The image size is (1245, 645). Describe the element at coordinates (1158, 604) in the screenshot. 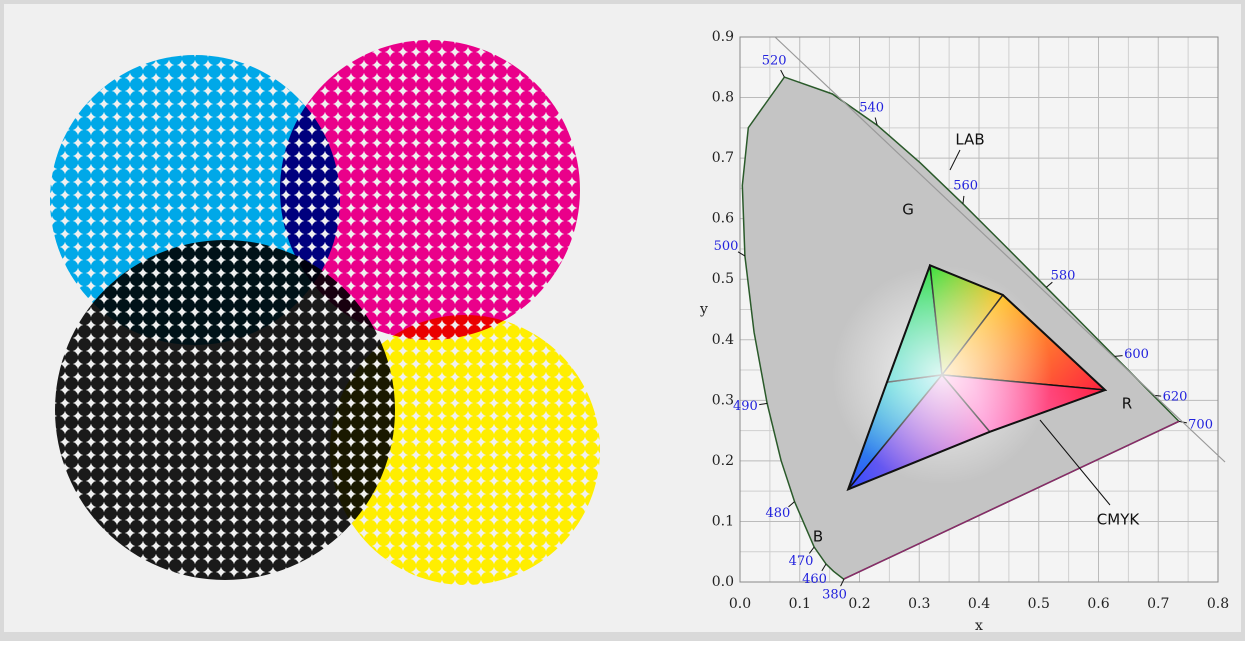

I see `x-tick-label: 0.7` at that location.